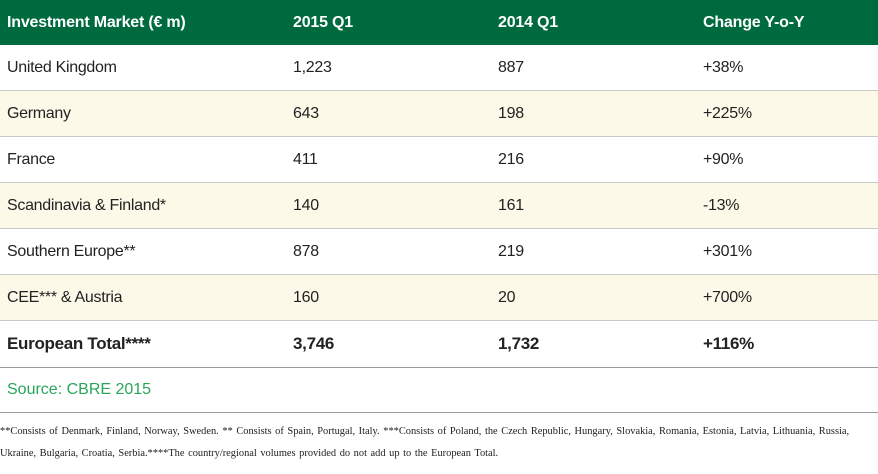 The width and height of the screenshot is (878, 474). Describe the element at coordinates (143, 159) in the screenshot. I see `cell-market: France` at that location.